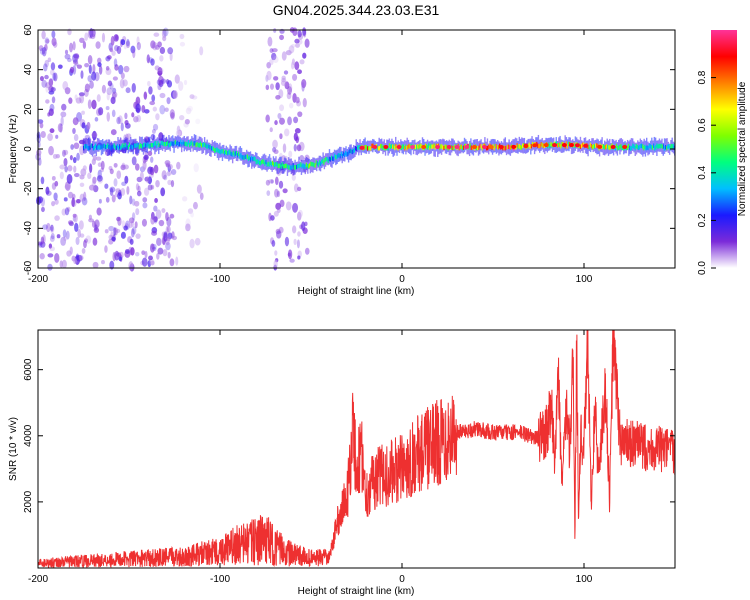 This screenshot has height=600, width=750. I want to click on colorbar-tick-label: 0.8, so click(702, 77).